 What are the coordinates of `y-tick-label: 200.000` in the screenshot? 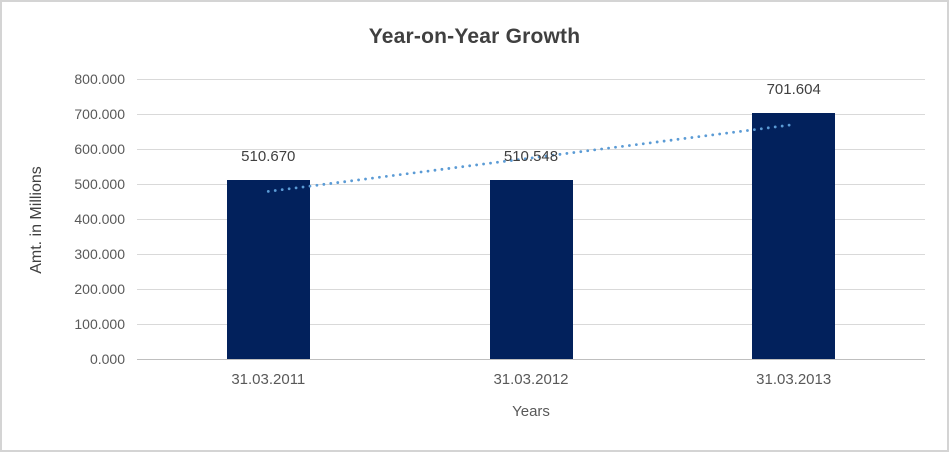 It's located at (99, 289).